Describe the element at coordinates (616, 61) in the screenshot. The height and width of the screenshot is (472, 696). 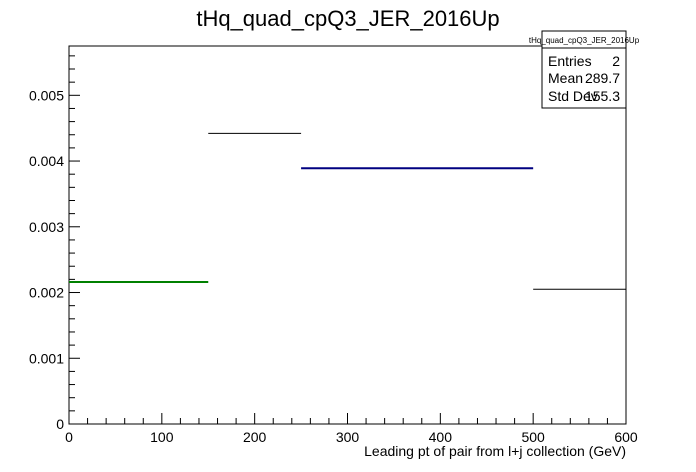
I see `stats-entries-value: 2` at that location.